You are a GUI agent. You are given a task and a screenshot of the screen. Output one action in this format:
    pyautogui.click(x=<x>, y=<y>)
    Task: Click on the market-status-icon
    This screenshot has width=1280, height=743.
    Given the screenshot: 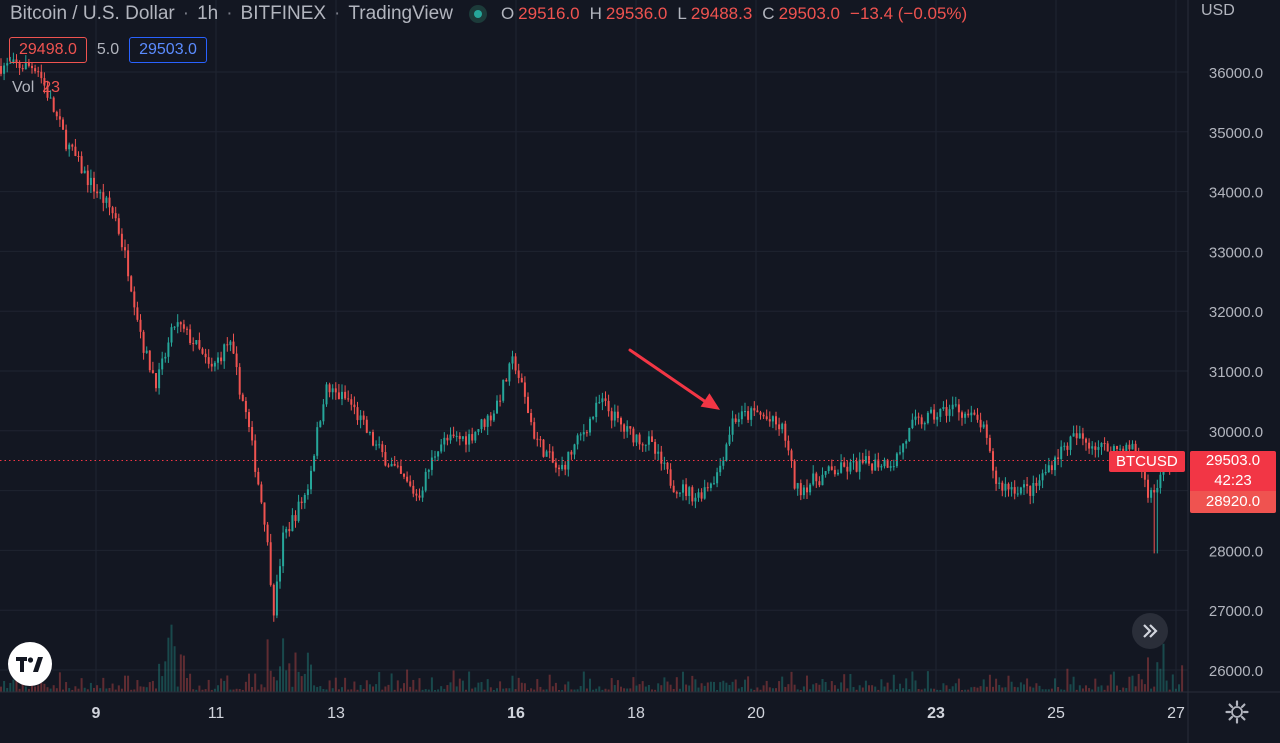 What is the action you would take?
    pyautogui.click(x=477, y=14)
    